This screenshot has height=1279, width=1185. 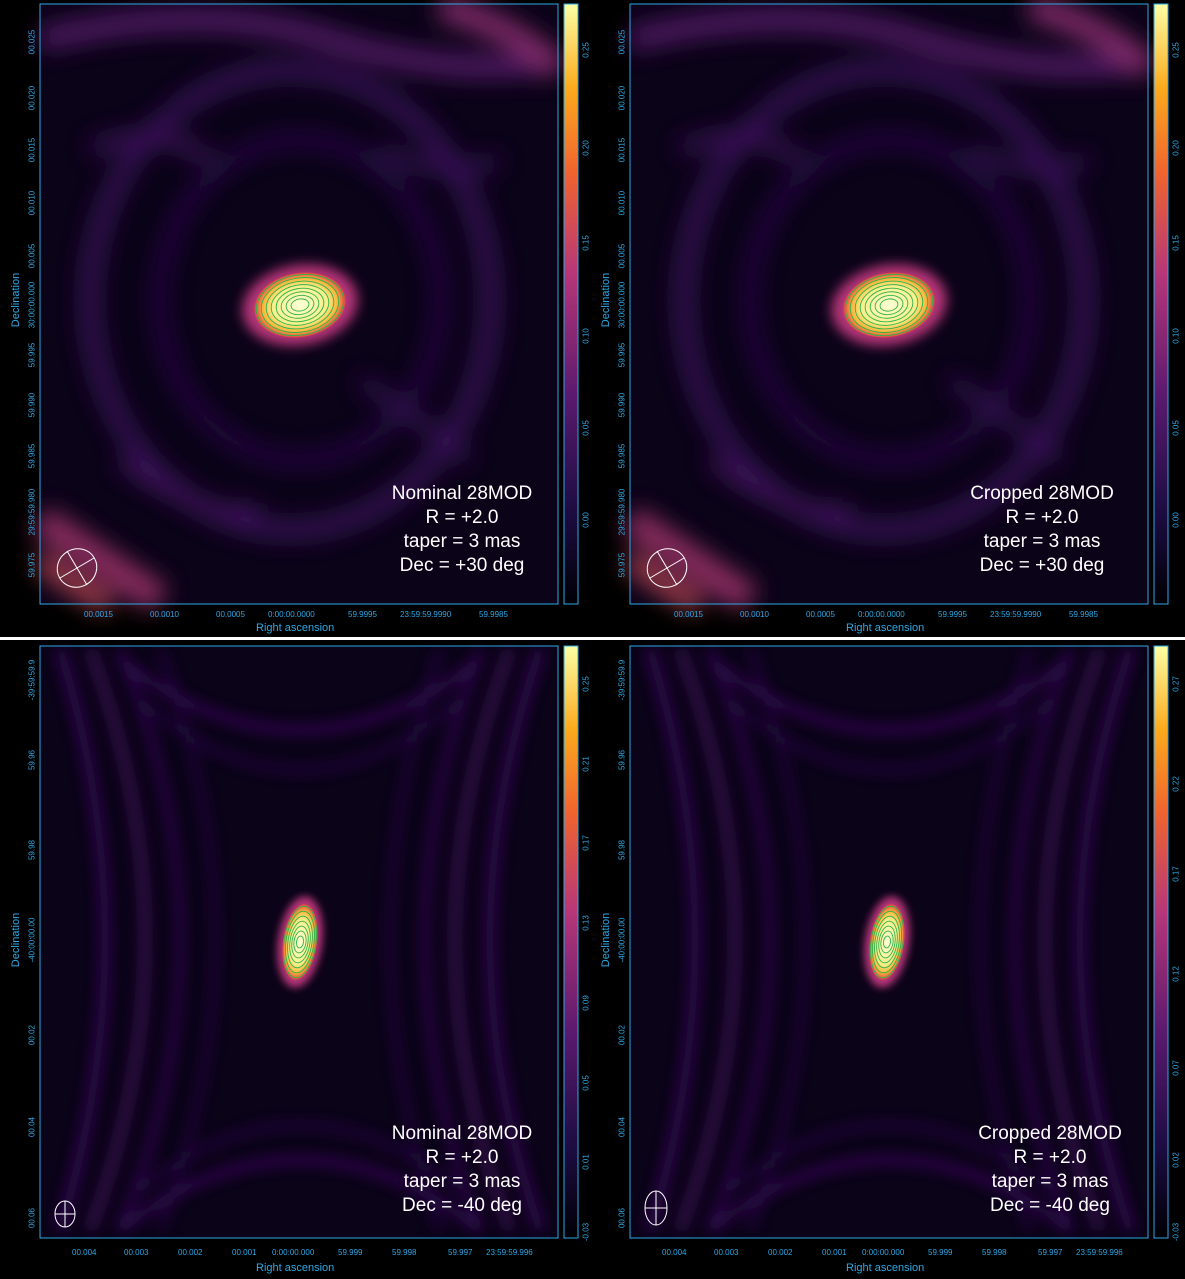 What do you see at coordinates (820, 614) in the screenshot?
I see `x-tick: 00.0005` at bounding box center [820, 614].